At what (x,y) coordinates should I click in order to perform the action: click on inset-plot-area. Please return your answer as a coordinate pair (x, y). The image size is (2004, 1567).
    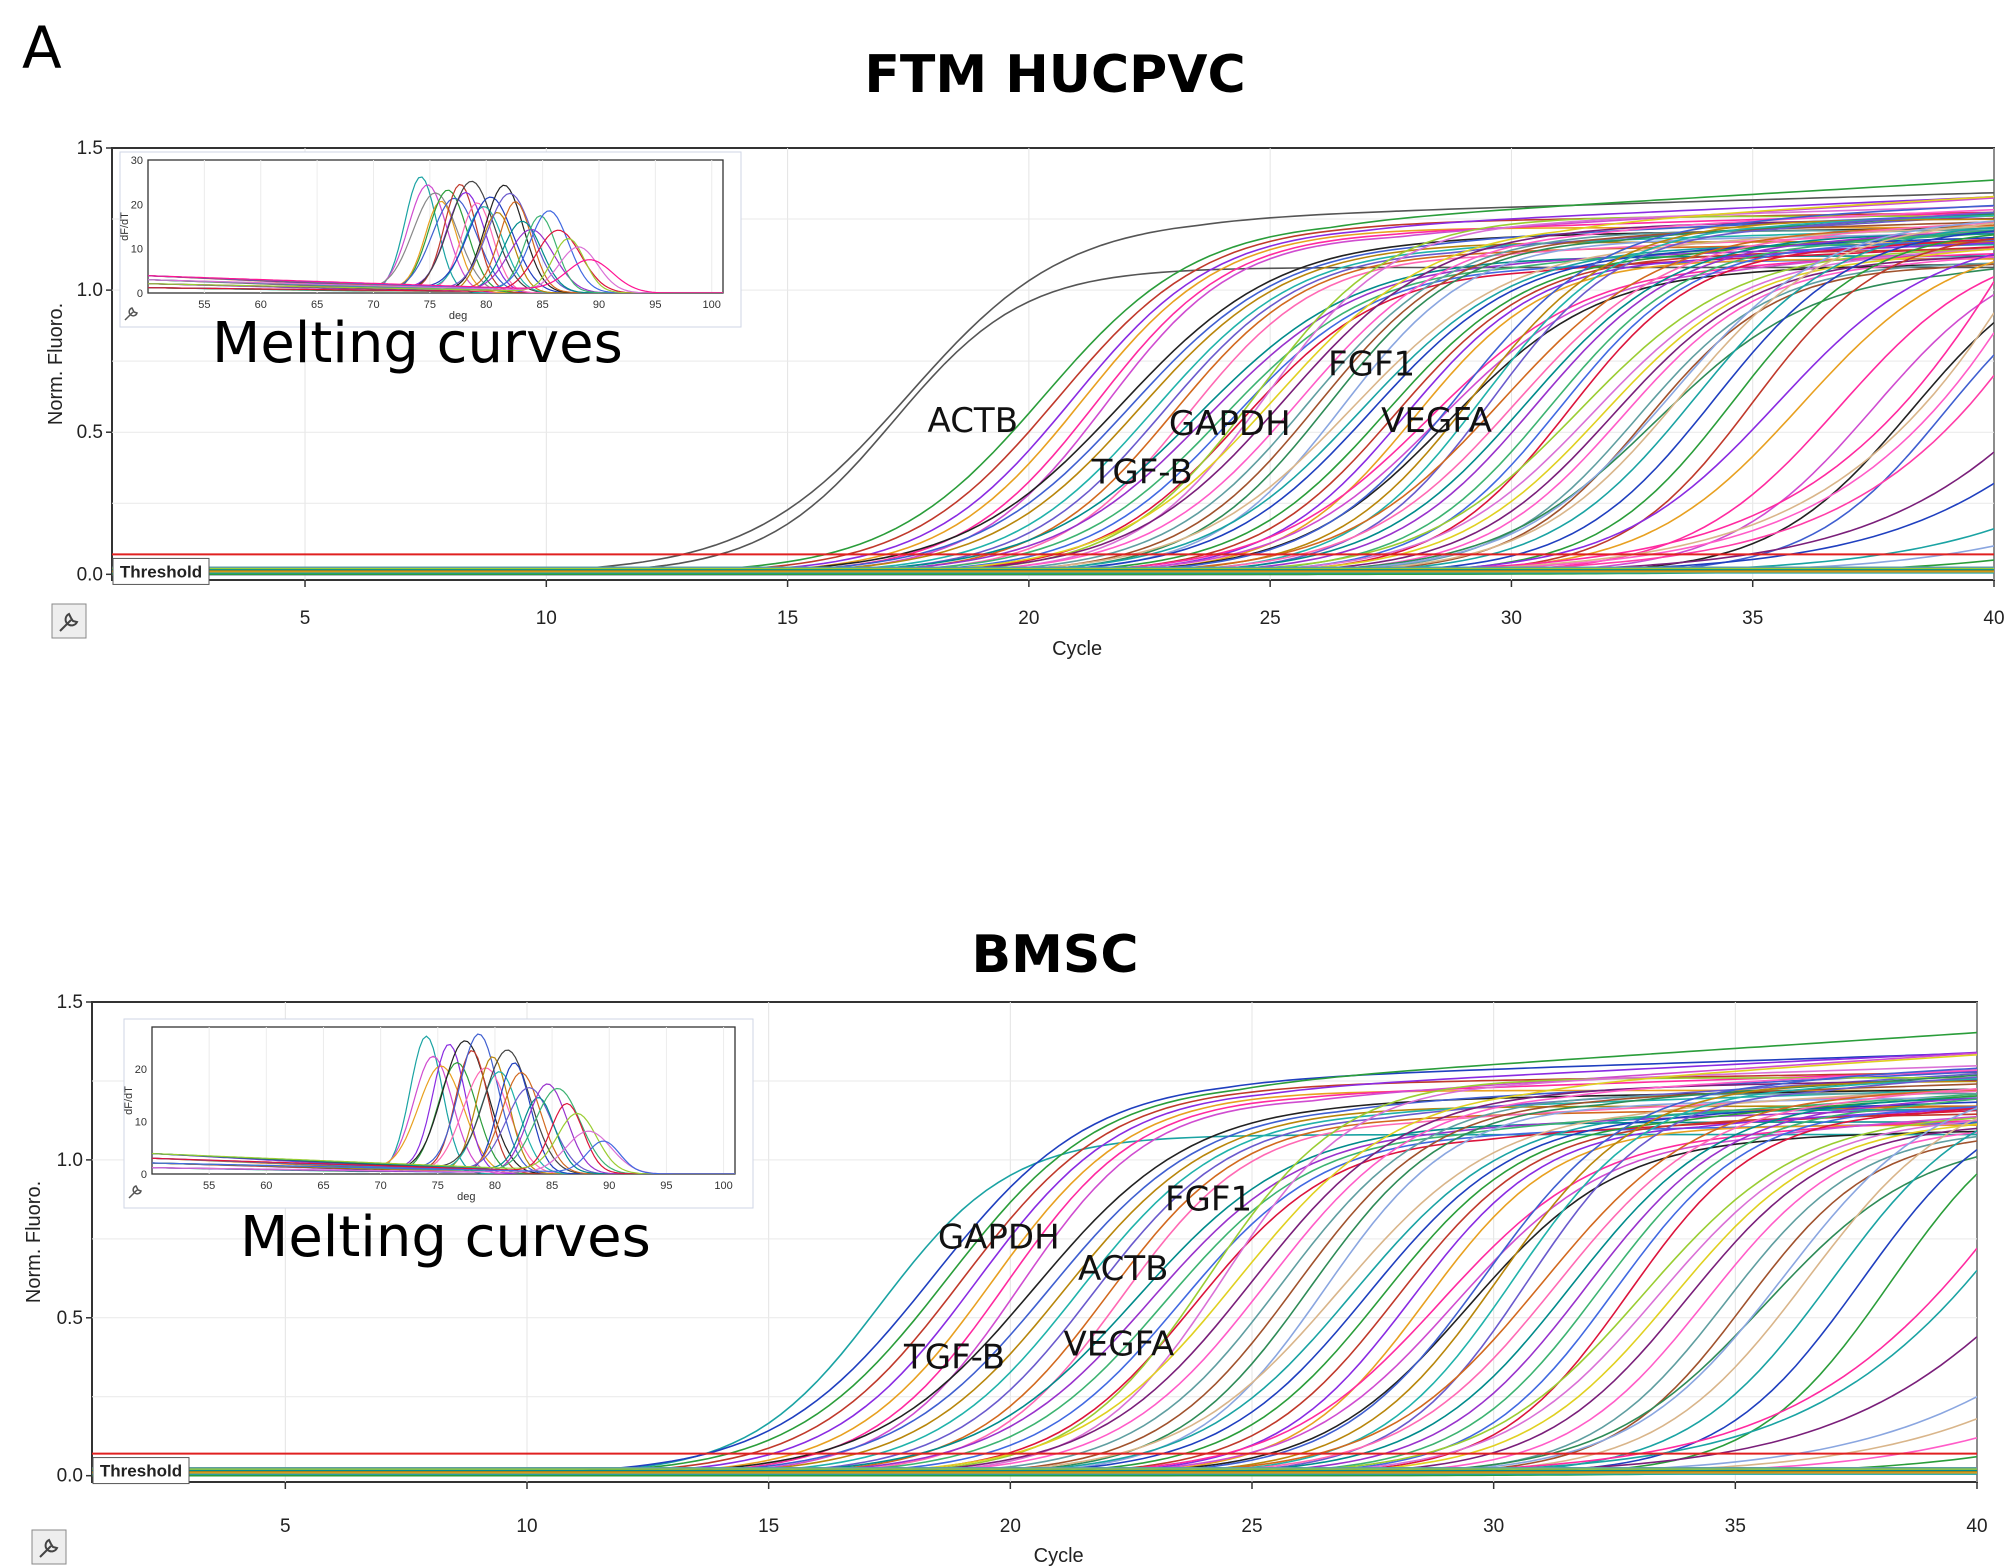
    Looking at the image, I should click on (443, 1100).